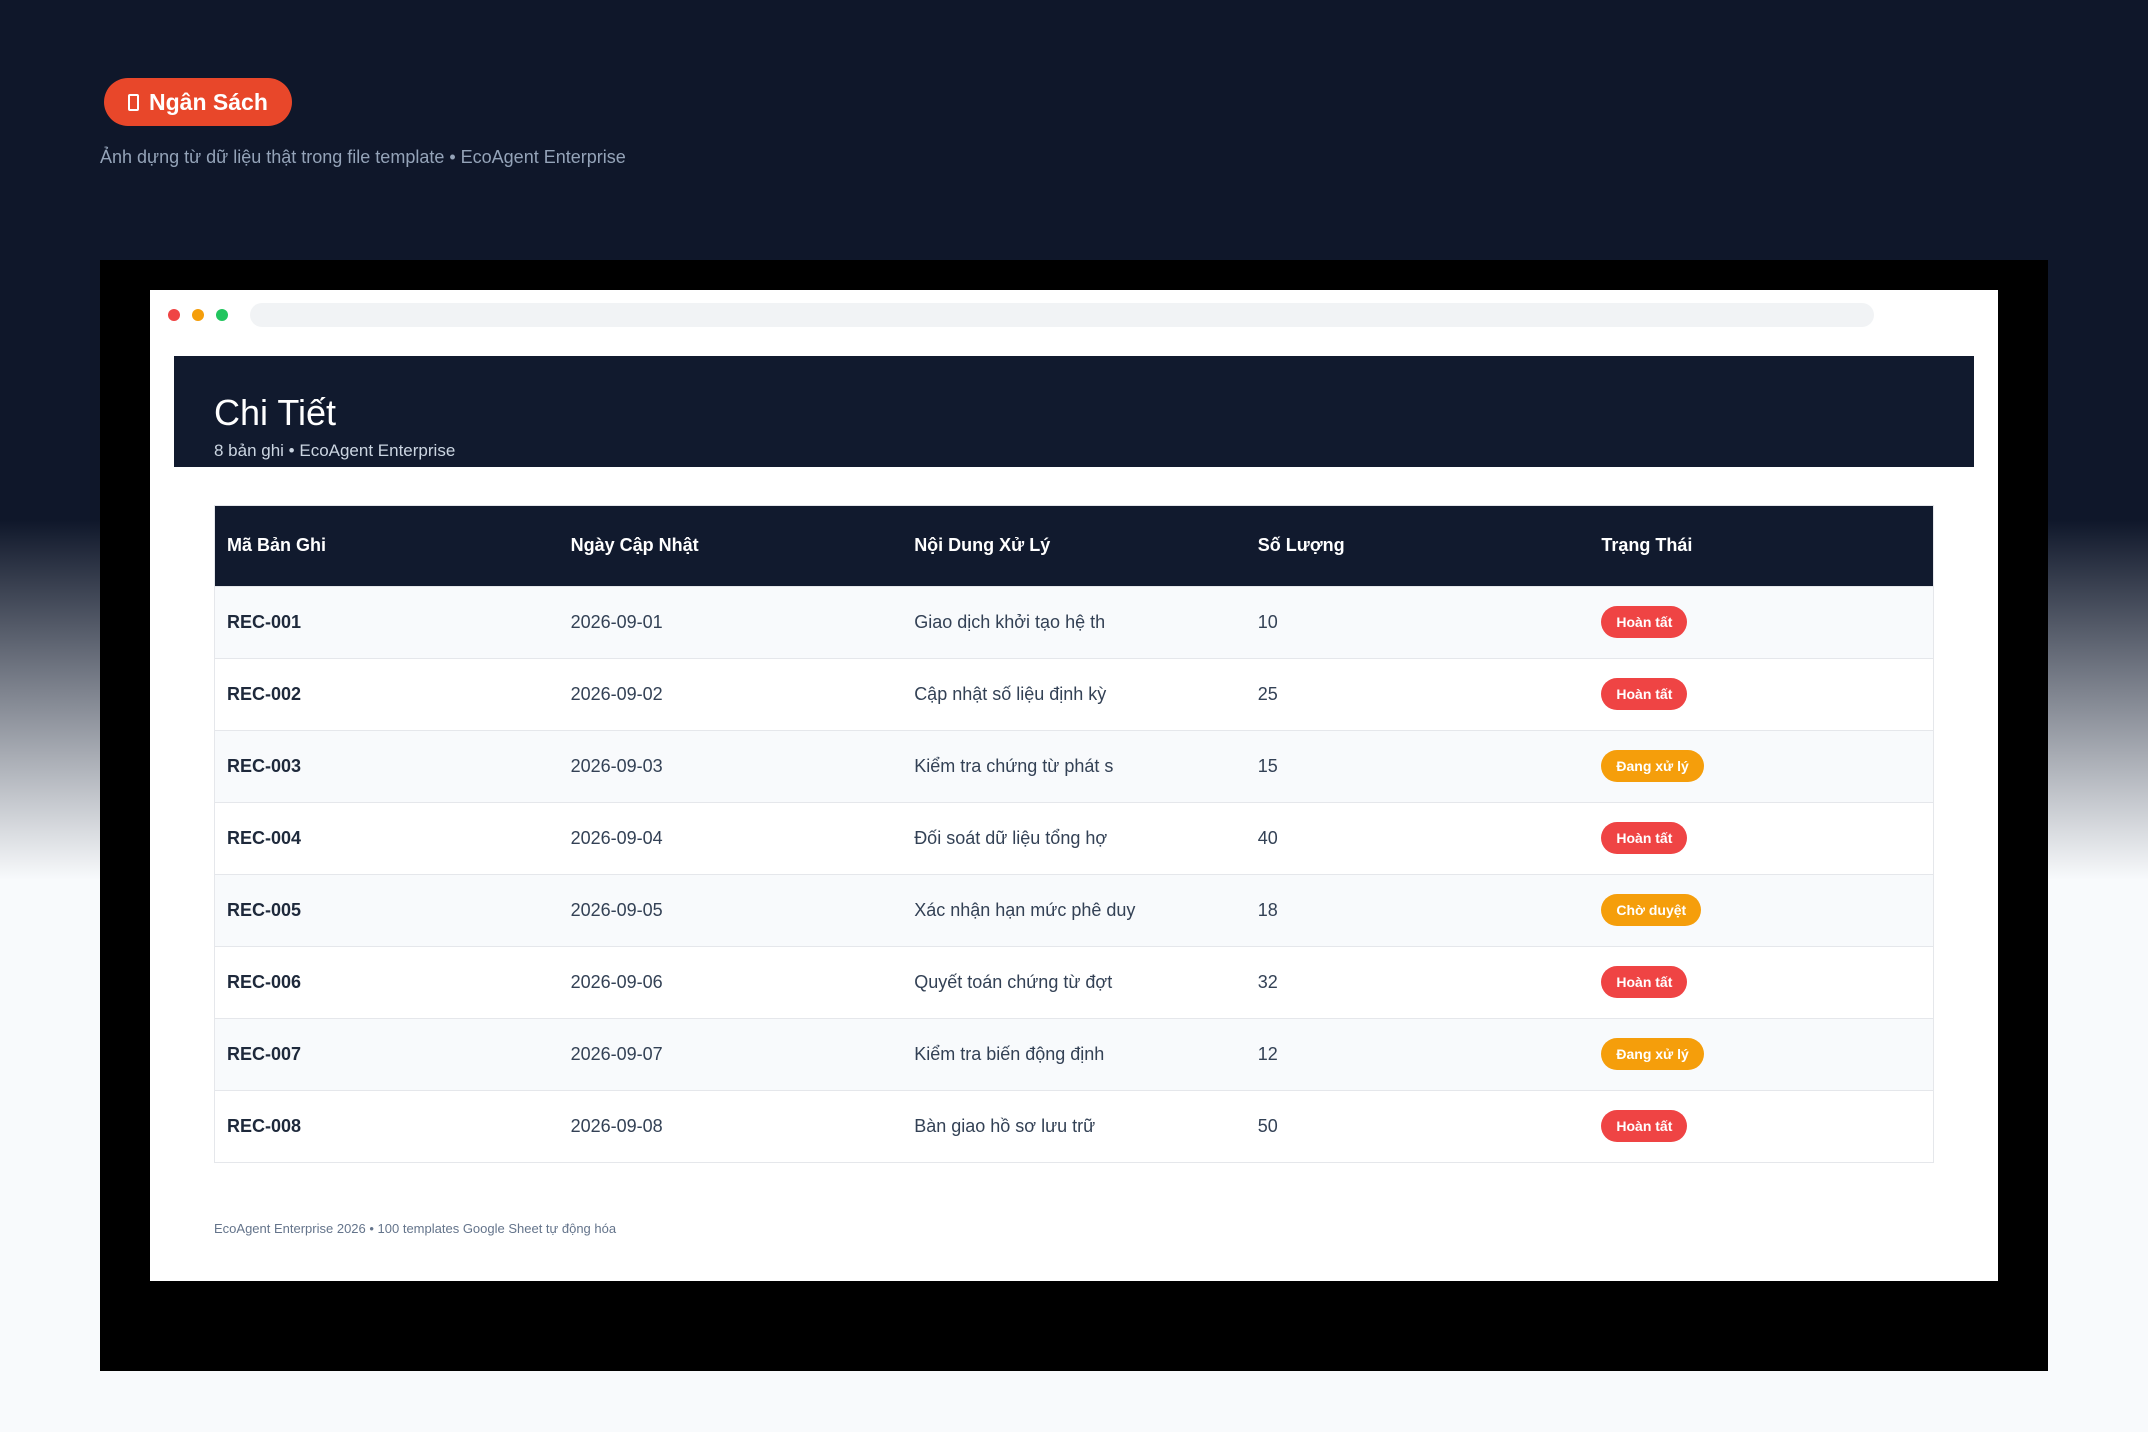 The width and height of the screenshot is (2148, 1432). Describe the element at coordinates (264, 1125) in the screenshot. I see `record-code-cell: REC-008` at that location.